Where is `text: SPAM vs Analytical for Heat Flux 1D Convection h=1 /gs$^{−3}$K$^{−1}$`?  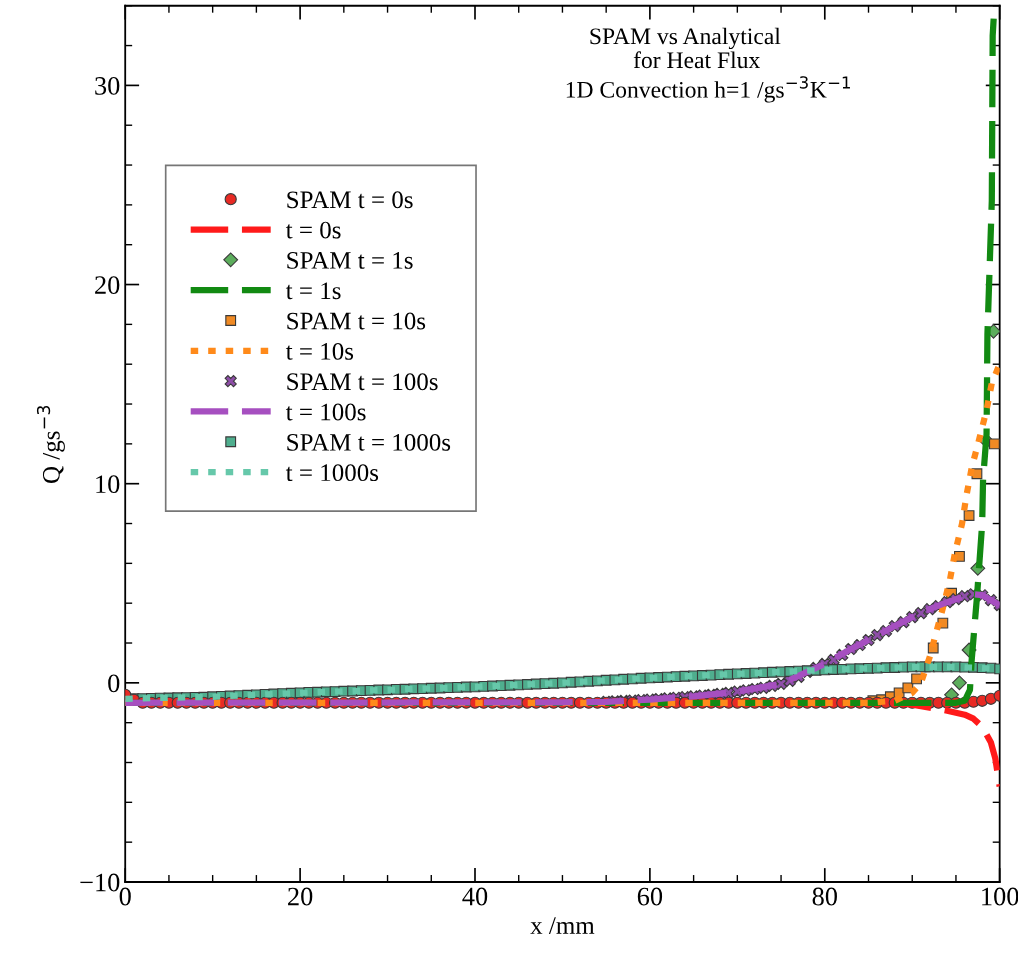 text: SPAM vs Analytical for Heat Flux 1D Convection h=1 /gs$^{−3}$K$^{−1}$ is located at coordinates (708, 65).